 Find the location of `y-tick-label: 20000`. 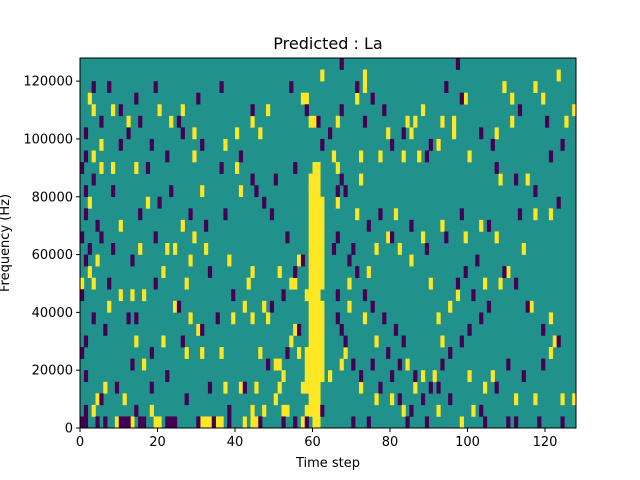

y-tick-label: 20000 is located at coordinates (52, 371).